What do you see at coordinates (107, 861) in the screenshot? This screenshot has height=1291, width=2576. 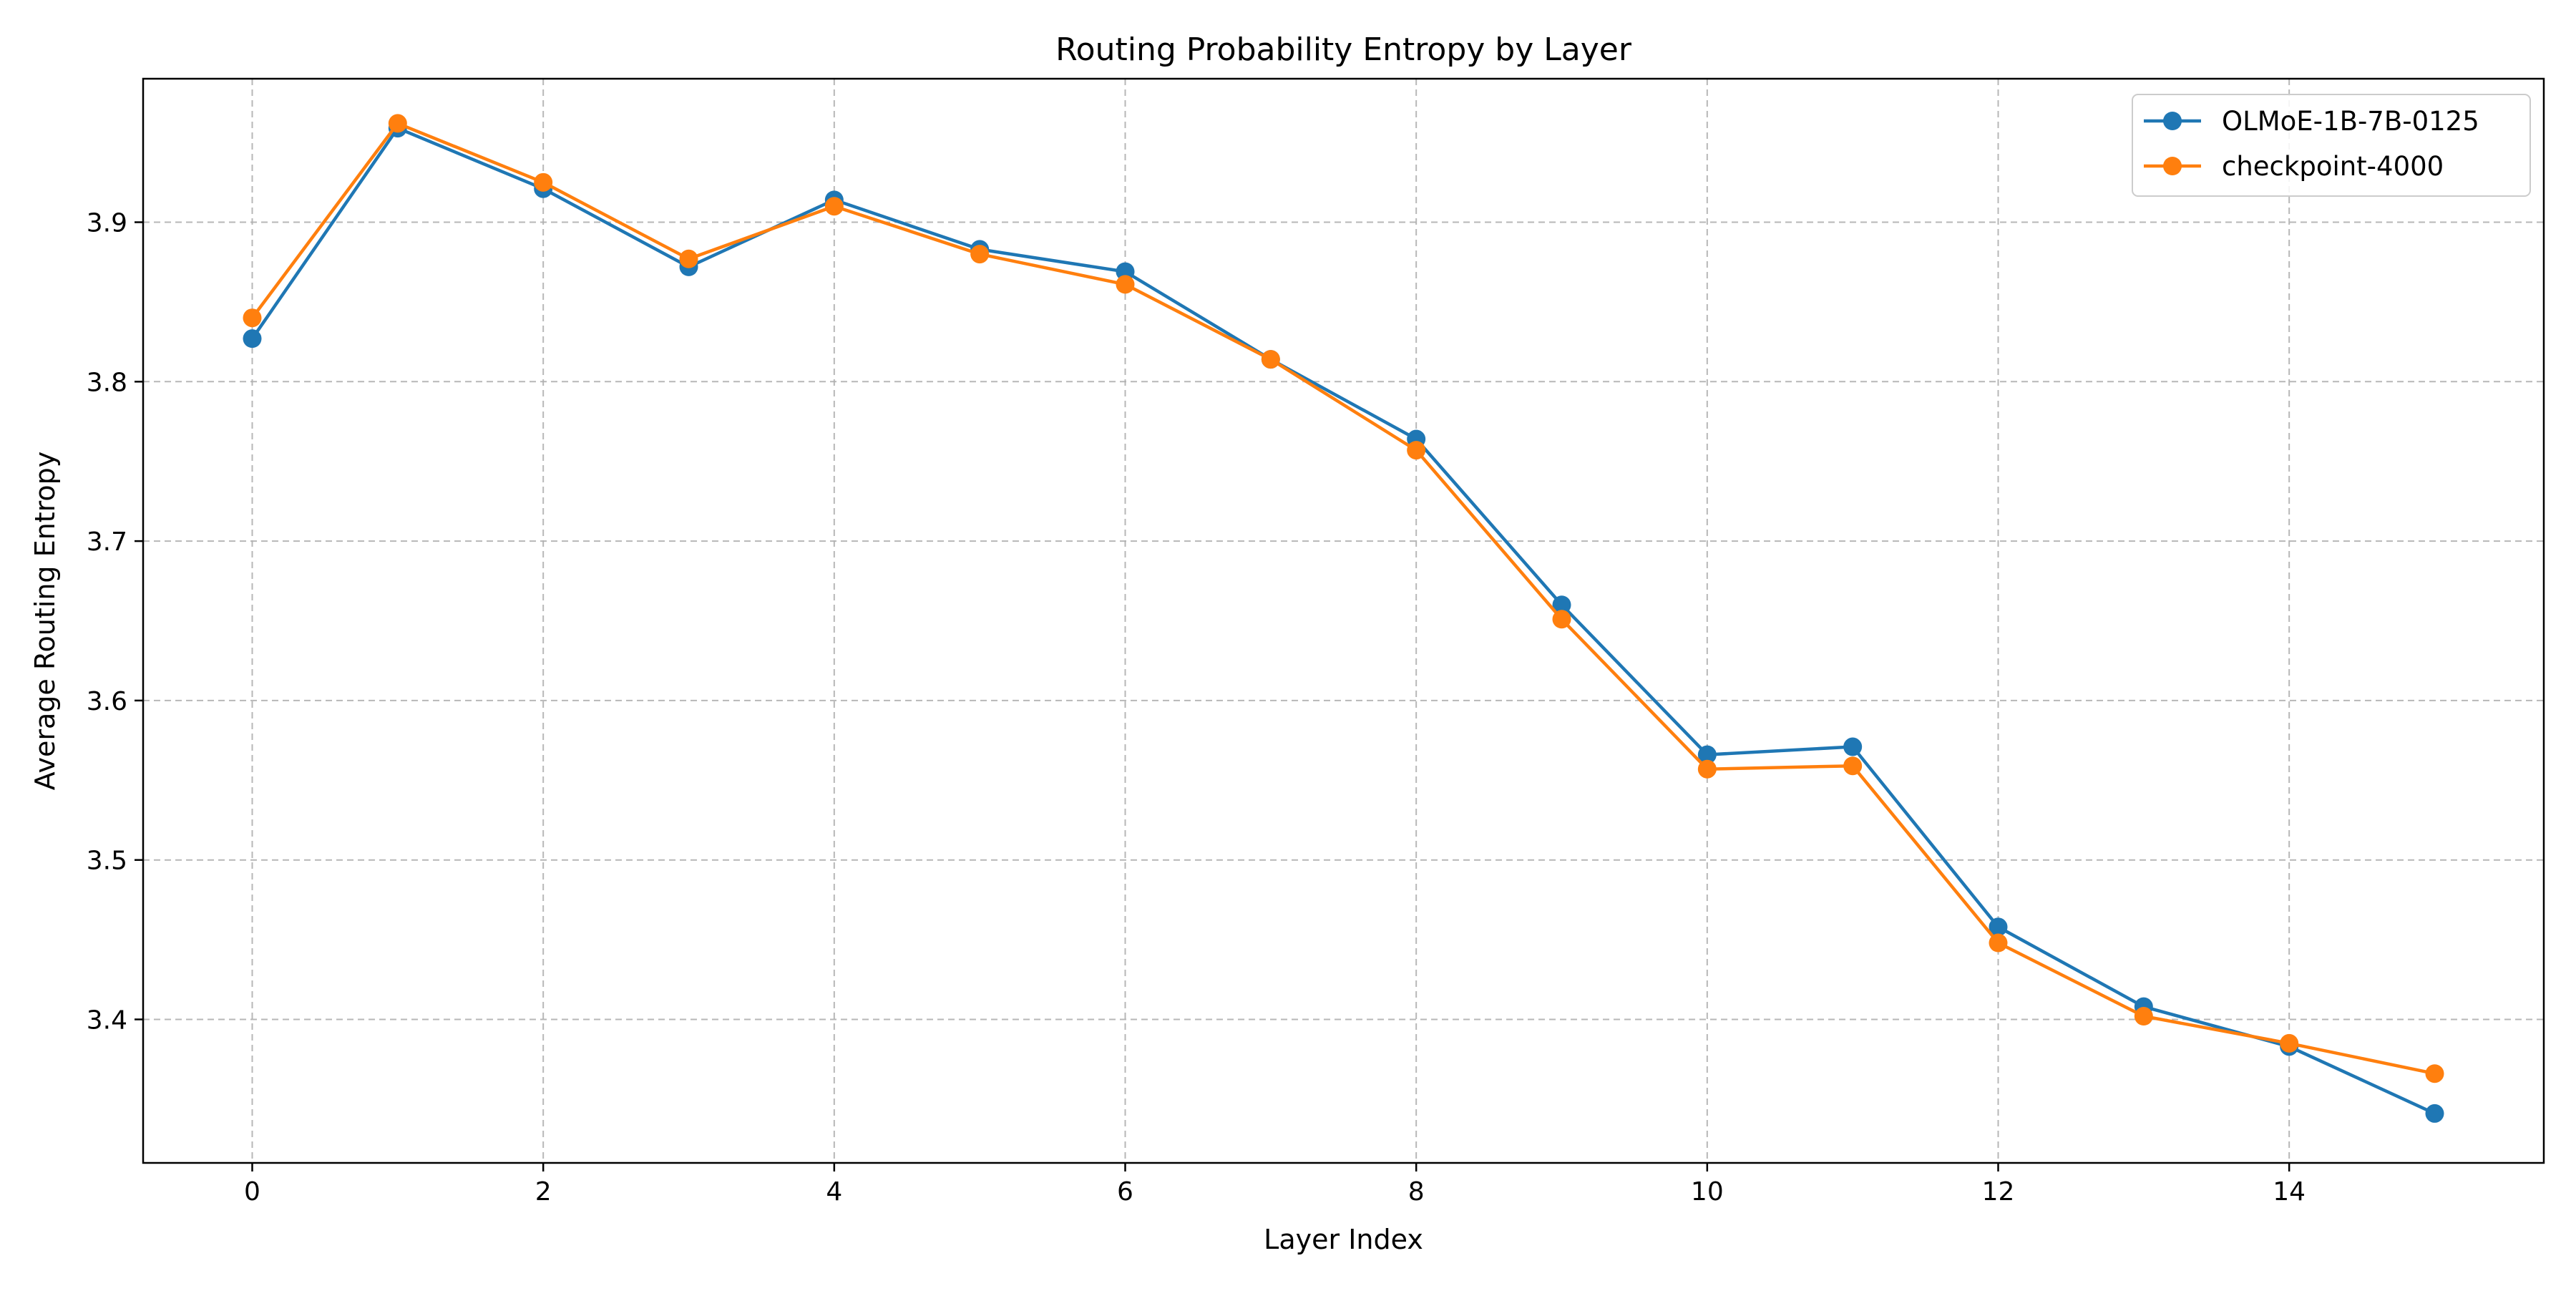 I see `y-tick-label: 3.5` at bounding box center [107, 861].